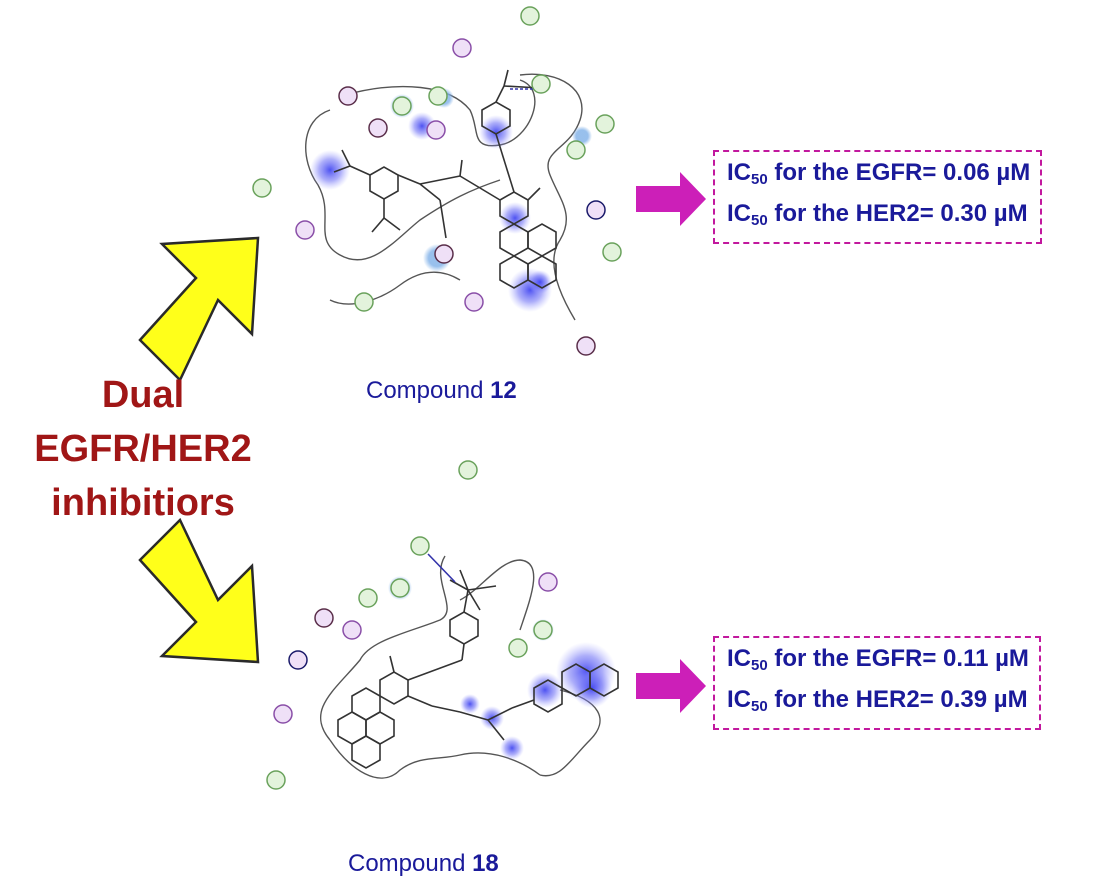  Describe the element at coordinates (984, 213) in the screenshot. I see `ic50-value: 0.30 µM` at that location.